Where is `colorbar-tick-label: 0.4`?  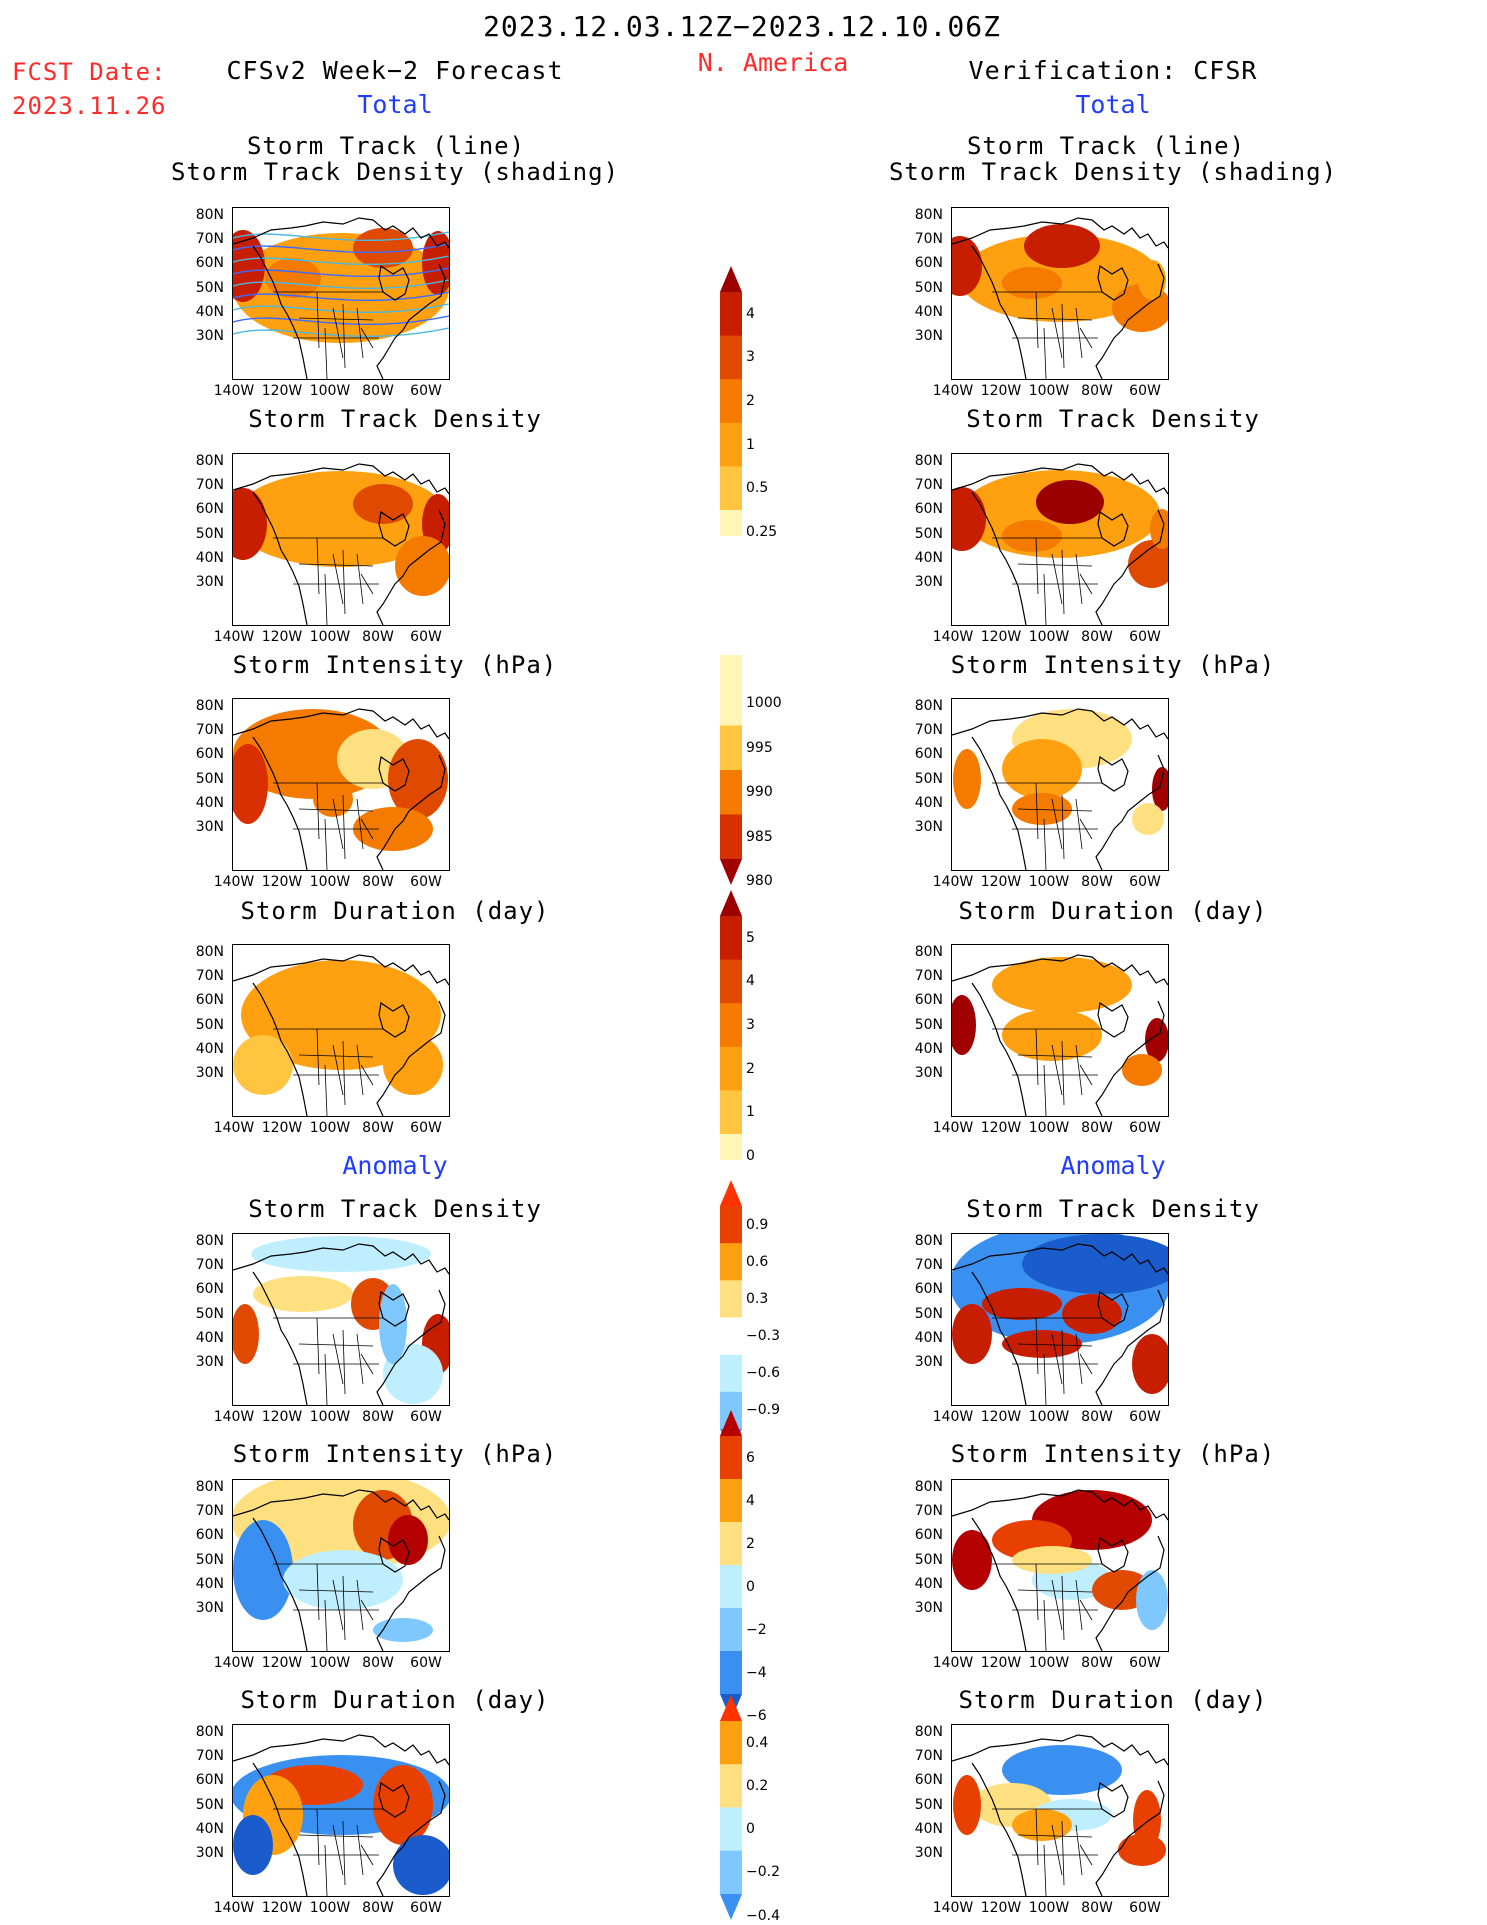
colorbar-tick-label: 0.4 is located at coordinates (757, 1742).